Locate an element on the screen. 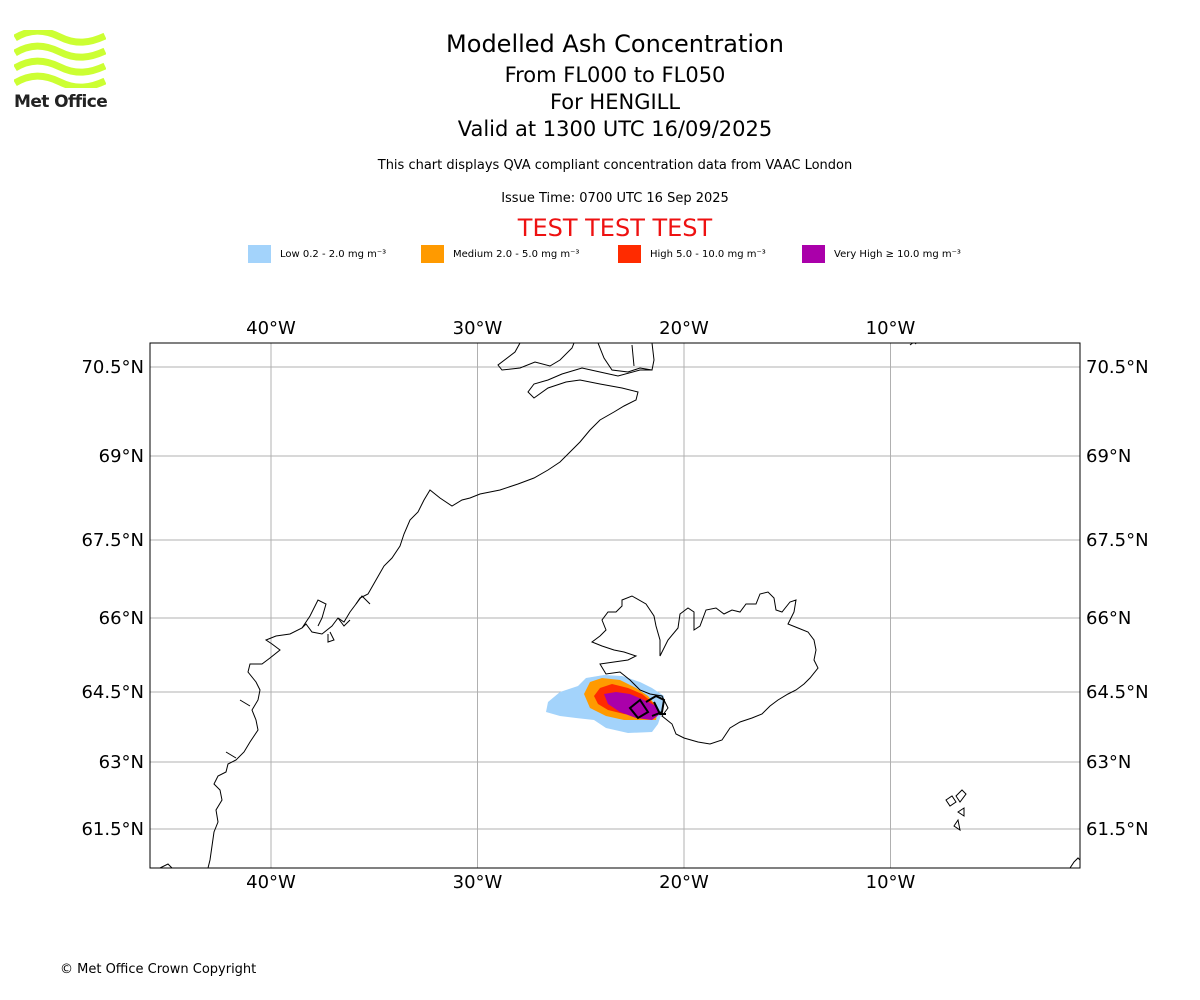  lat-tick-label-left: 66°N is located at coordinates (121, 618).